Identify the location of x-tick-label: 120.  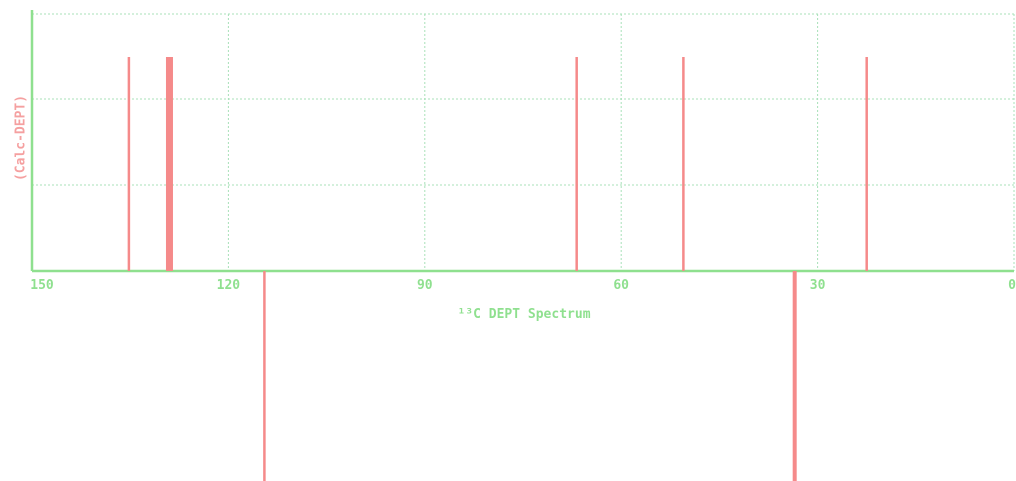
(229, 285).